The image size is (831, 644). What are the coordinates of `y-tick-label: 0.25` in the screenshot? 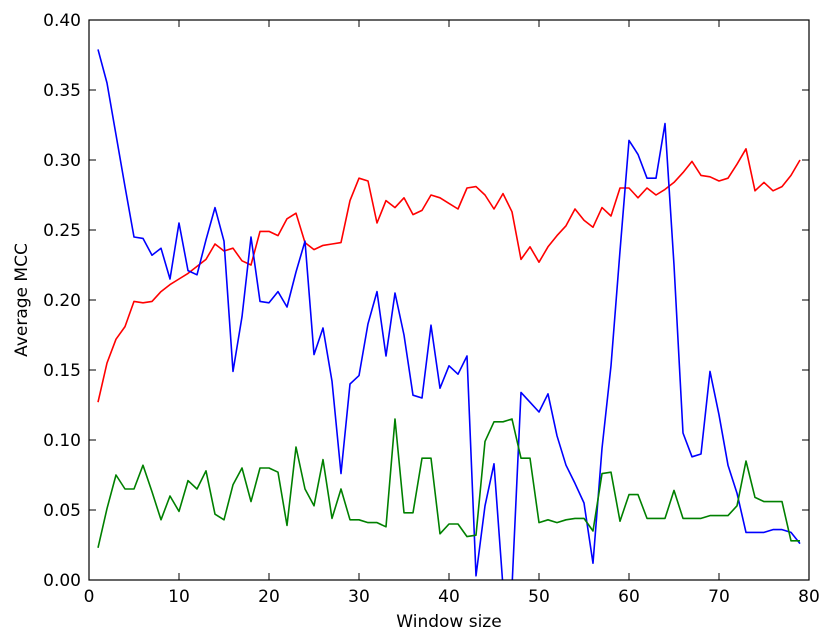 It's located at (62, 231).